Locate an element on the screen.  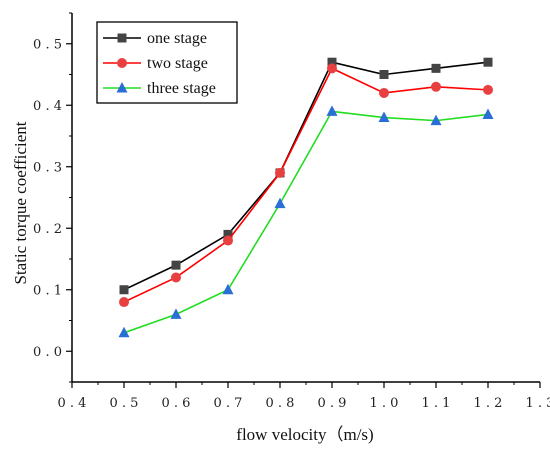
legend-label: three stage is located at coordinates (181, 88).